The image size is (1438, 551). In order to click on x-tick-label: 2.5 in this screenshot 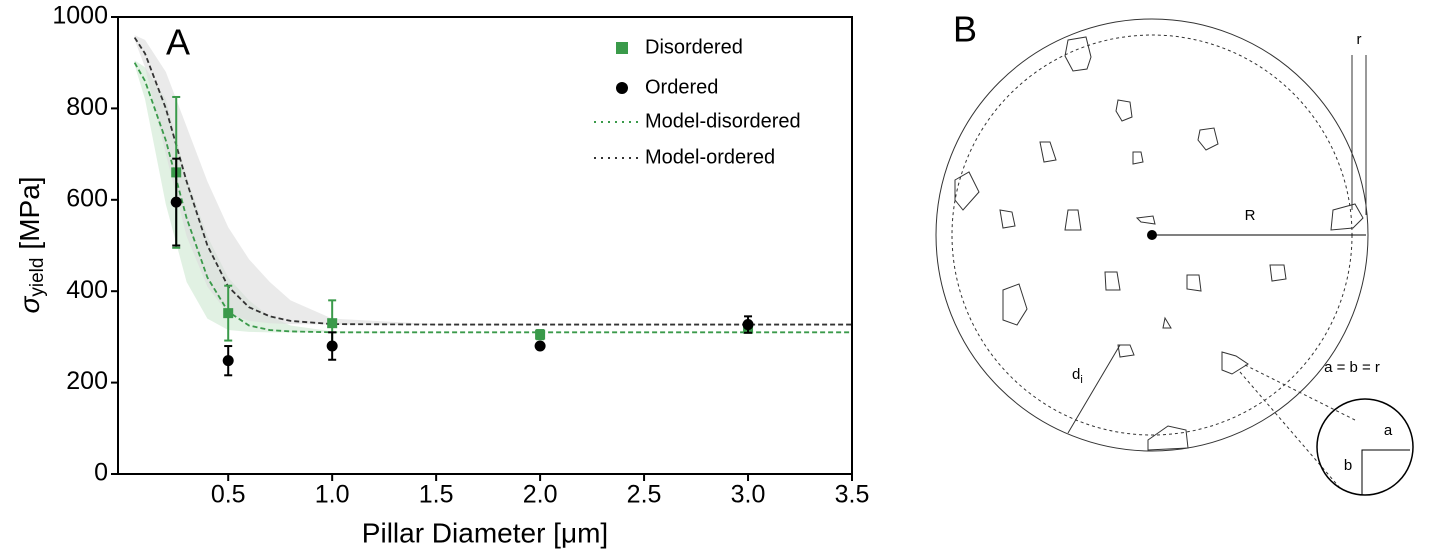, I will do `click(644, 495)`.